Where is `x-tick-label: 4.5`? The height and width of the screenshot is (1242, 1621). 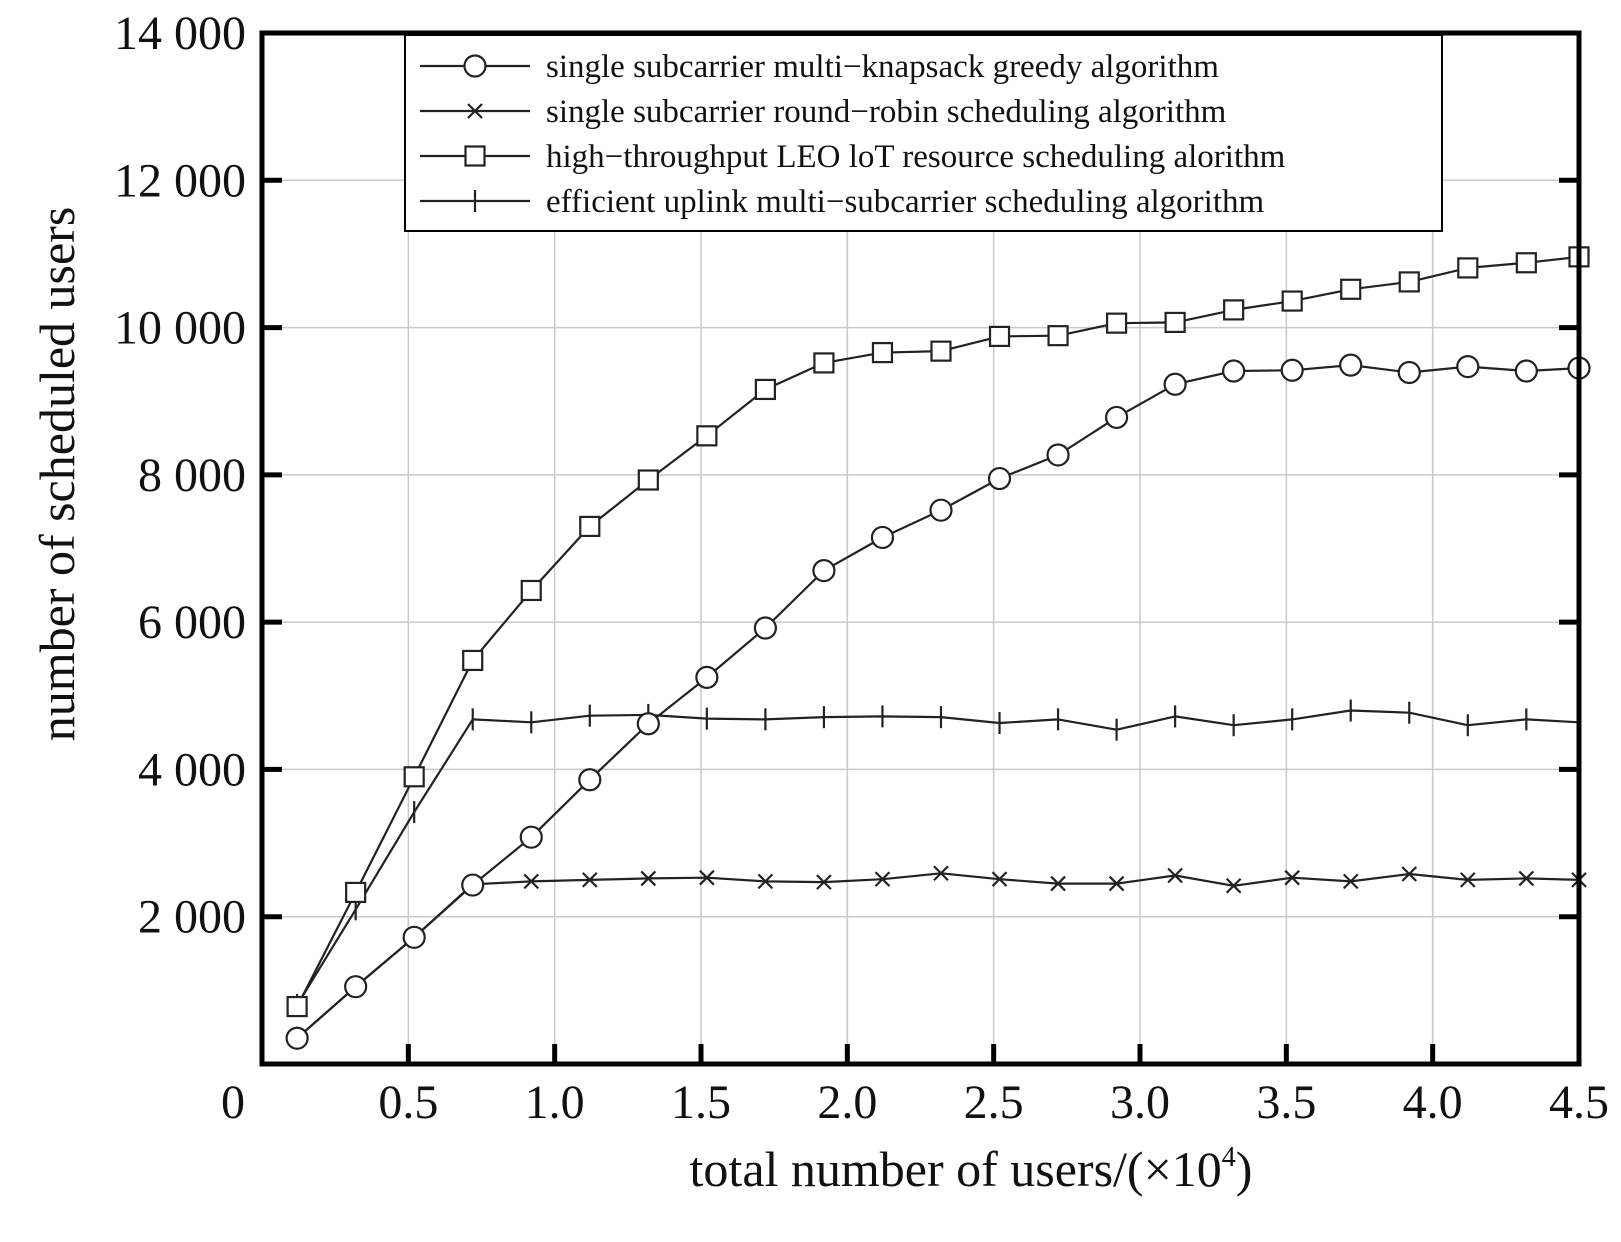
x-tick-label: 4.5 is located at coordinates (1579, 1102).